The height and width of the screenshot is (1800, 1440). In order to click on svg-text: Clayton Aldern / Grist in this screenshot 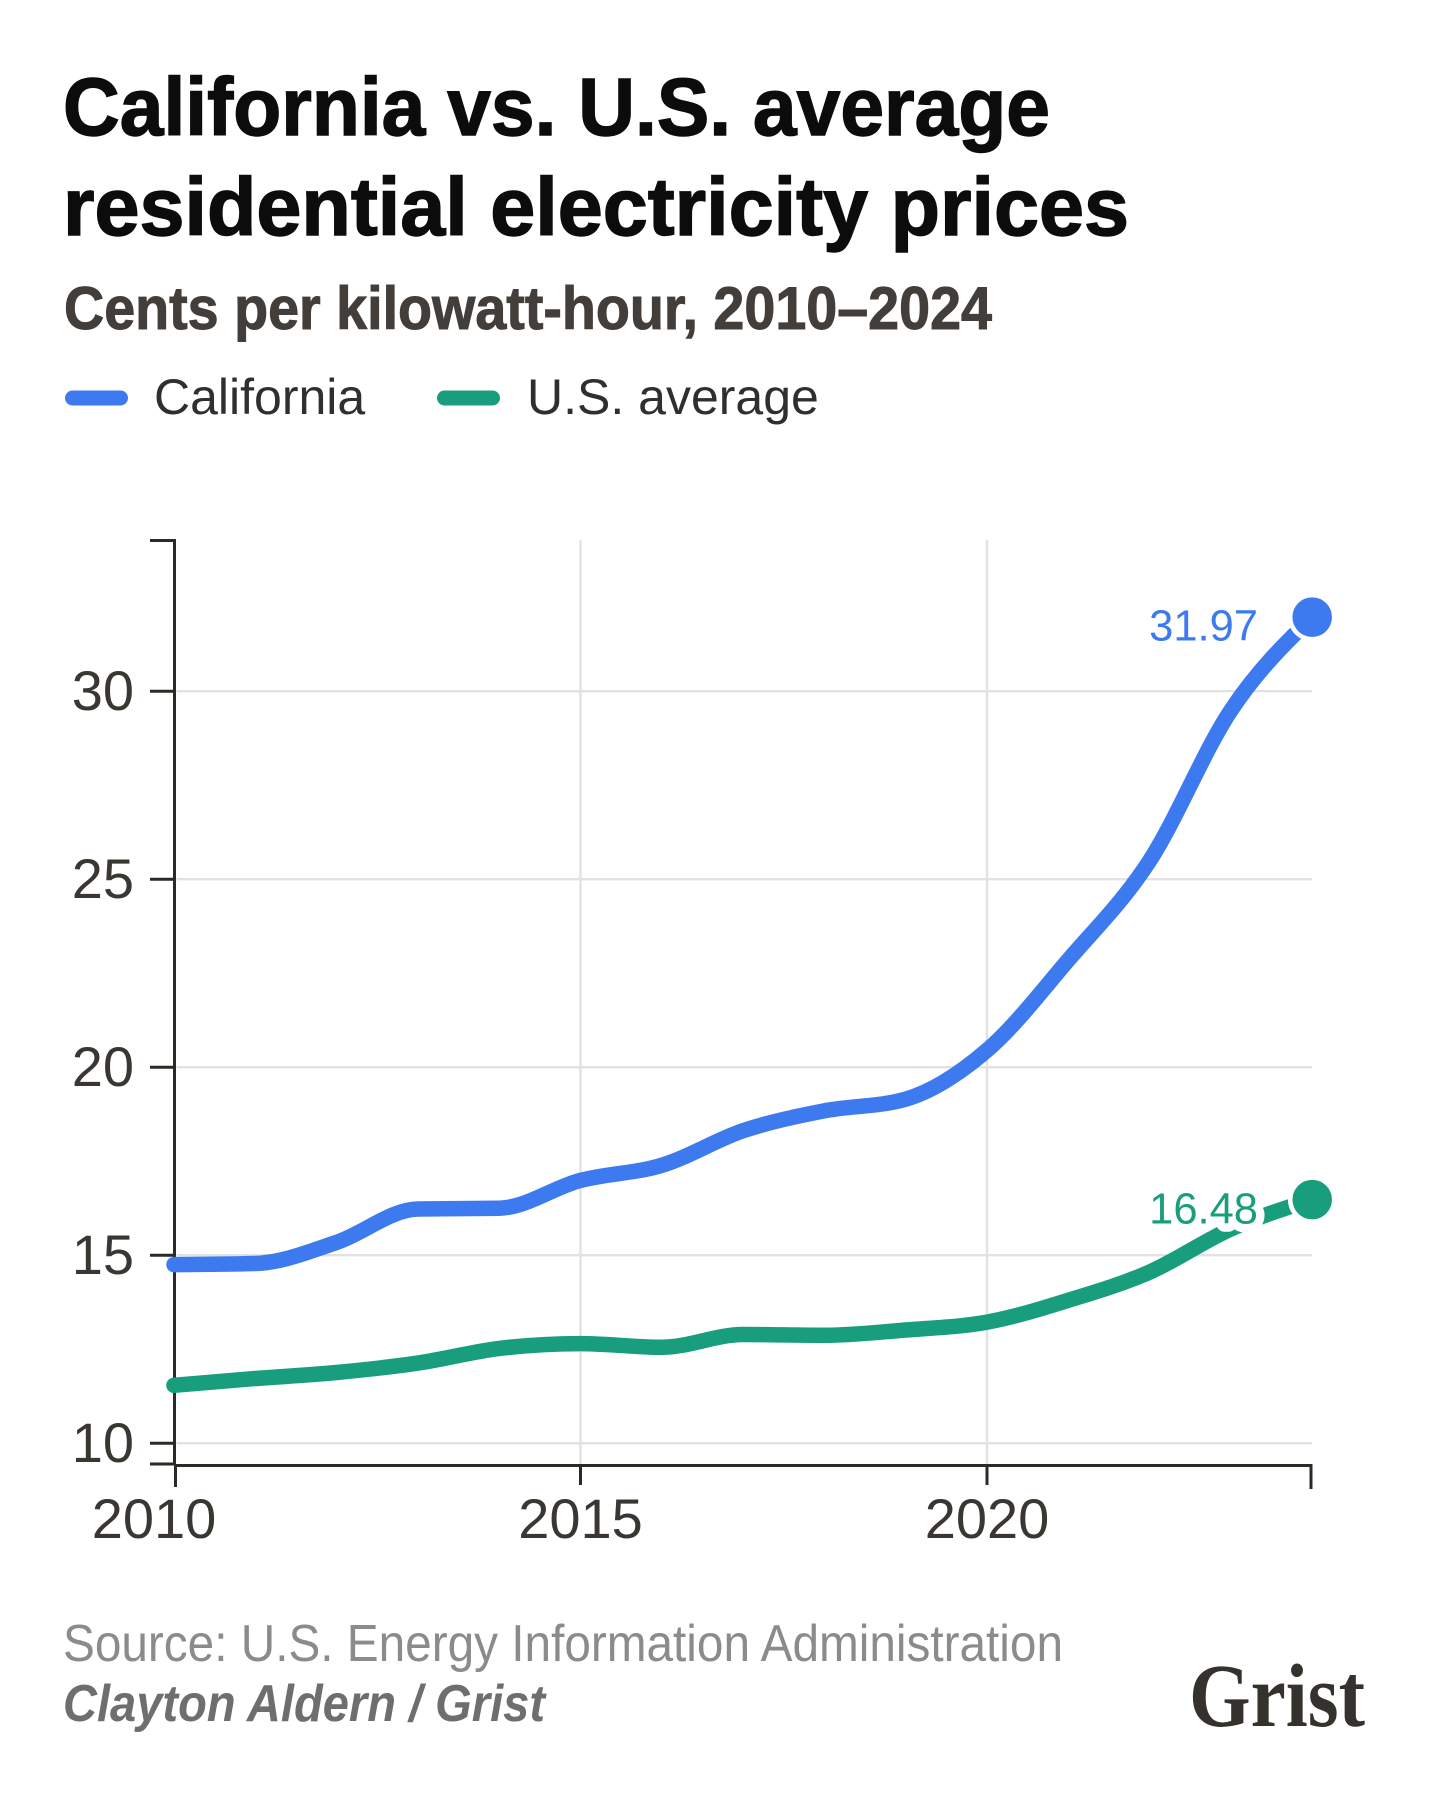, I will do `click(305, 1704)`.